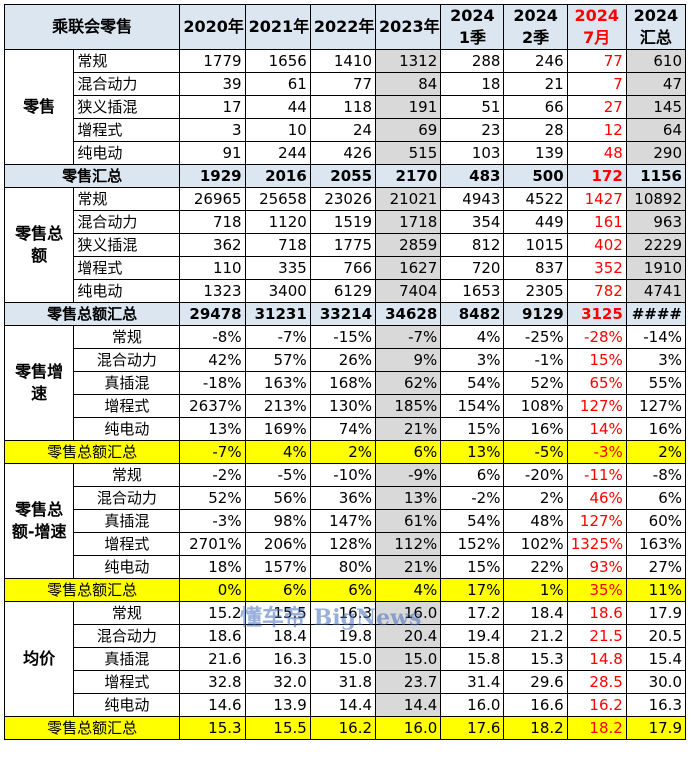  Describe the element at coordinates (92, 452) in the screenshot. I see `summary-label: 零售总额汇总` at that location.